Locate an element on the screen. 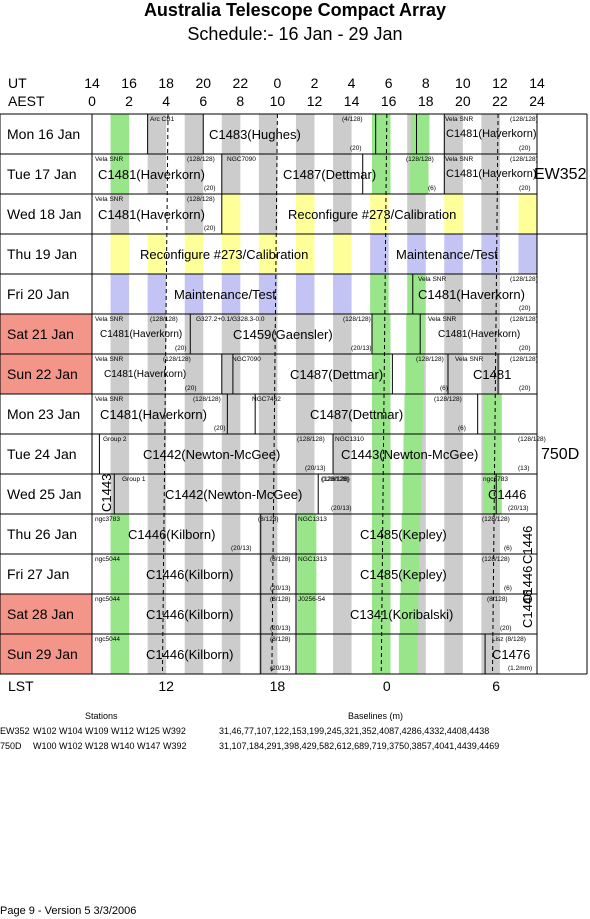 This screenshot has height=919, width=590. weekend-cell is located at coordinates (46, 374).